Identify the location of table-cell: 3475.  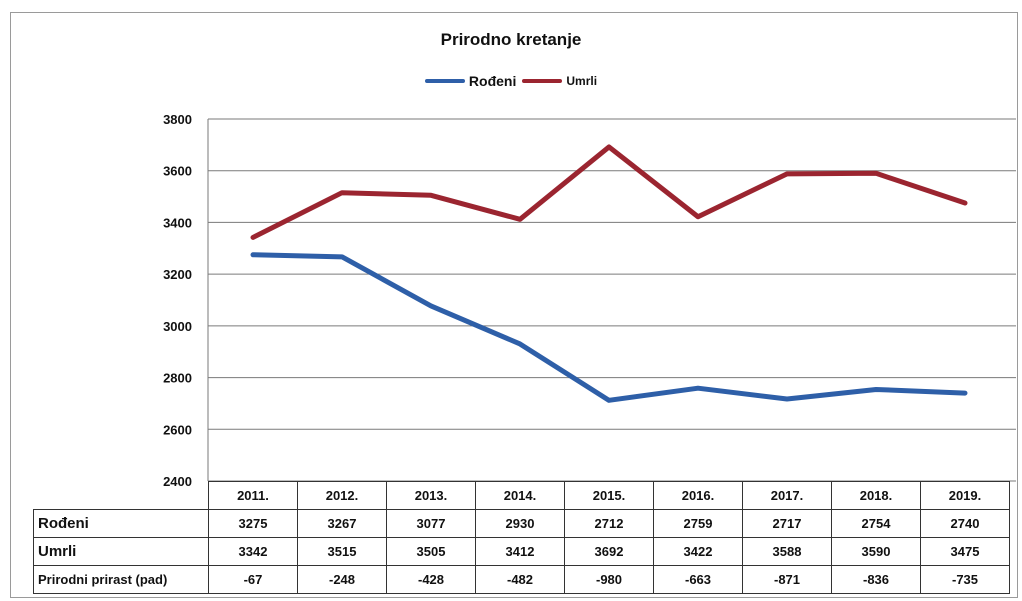
(965, 551).